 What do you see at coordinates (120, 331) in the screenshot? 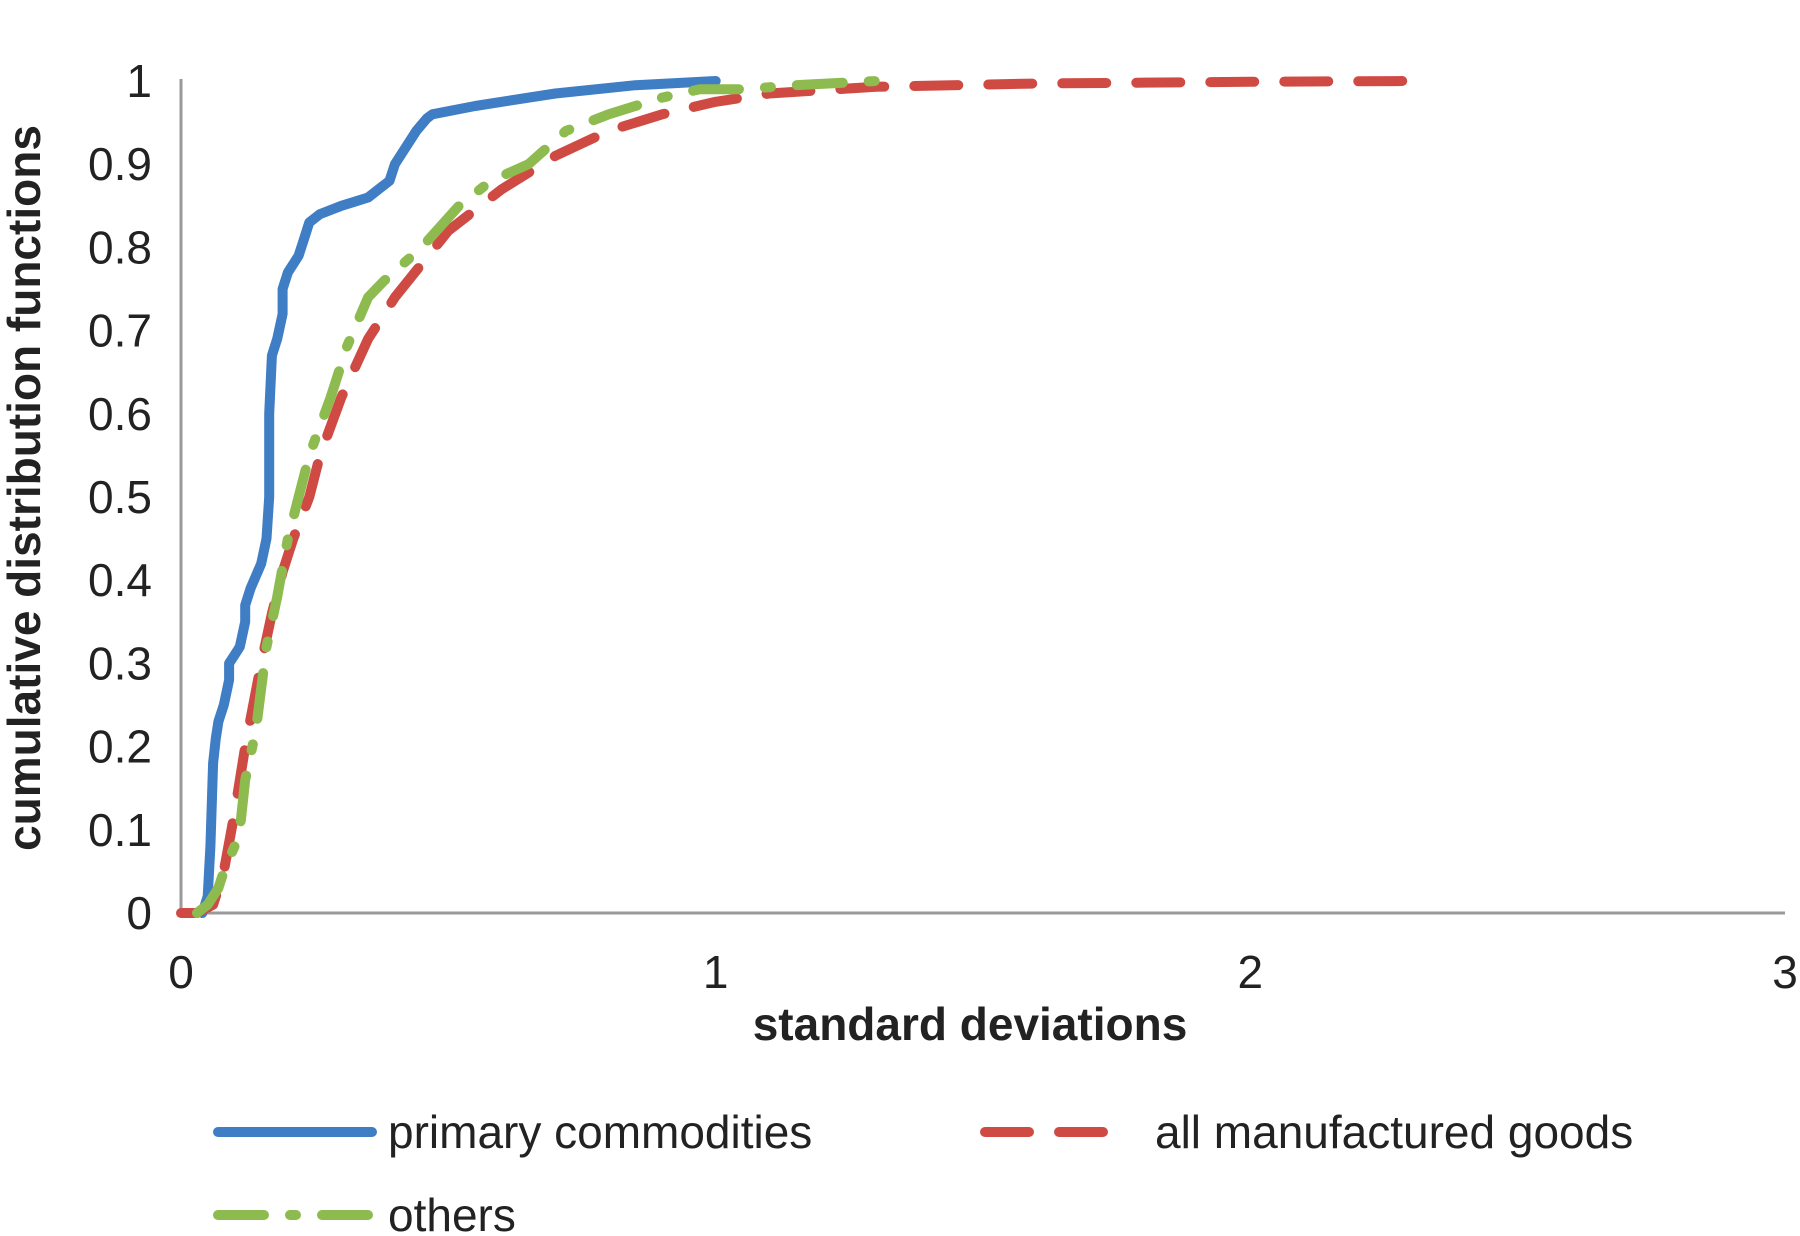
I see `y-tick-label: 0.7` at bounding box center [120, 331].